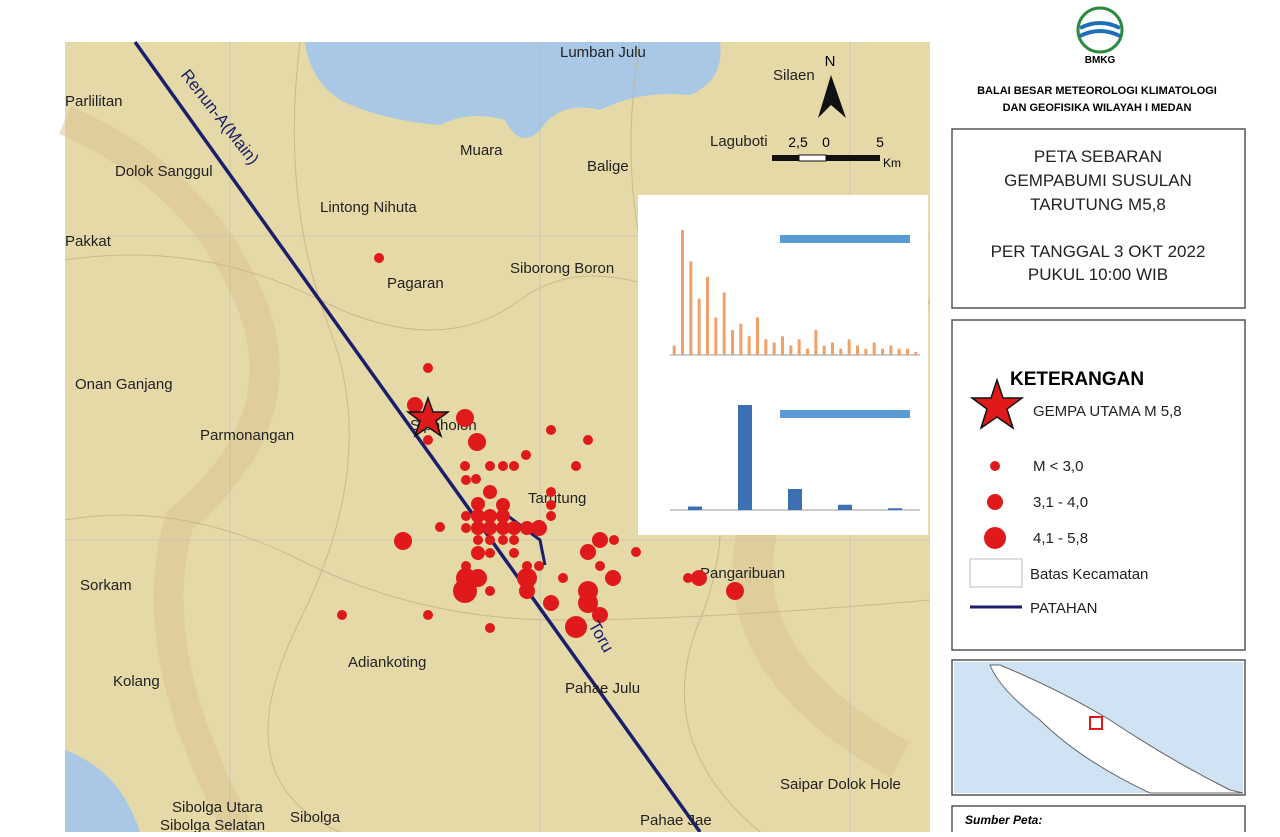  Describe the element at coordinates (428, 416) in the screenshot. I see `main-quake-star` at that location.